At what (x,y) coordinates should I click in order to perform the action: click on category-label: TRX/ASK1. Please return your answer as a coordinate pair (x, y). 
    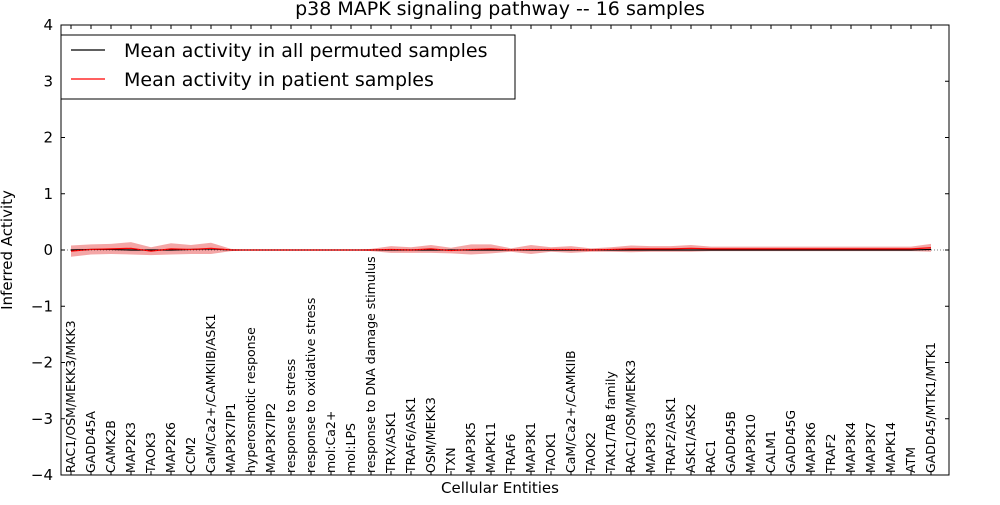
    Looking at the image, I should click on (390, 442).